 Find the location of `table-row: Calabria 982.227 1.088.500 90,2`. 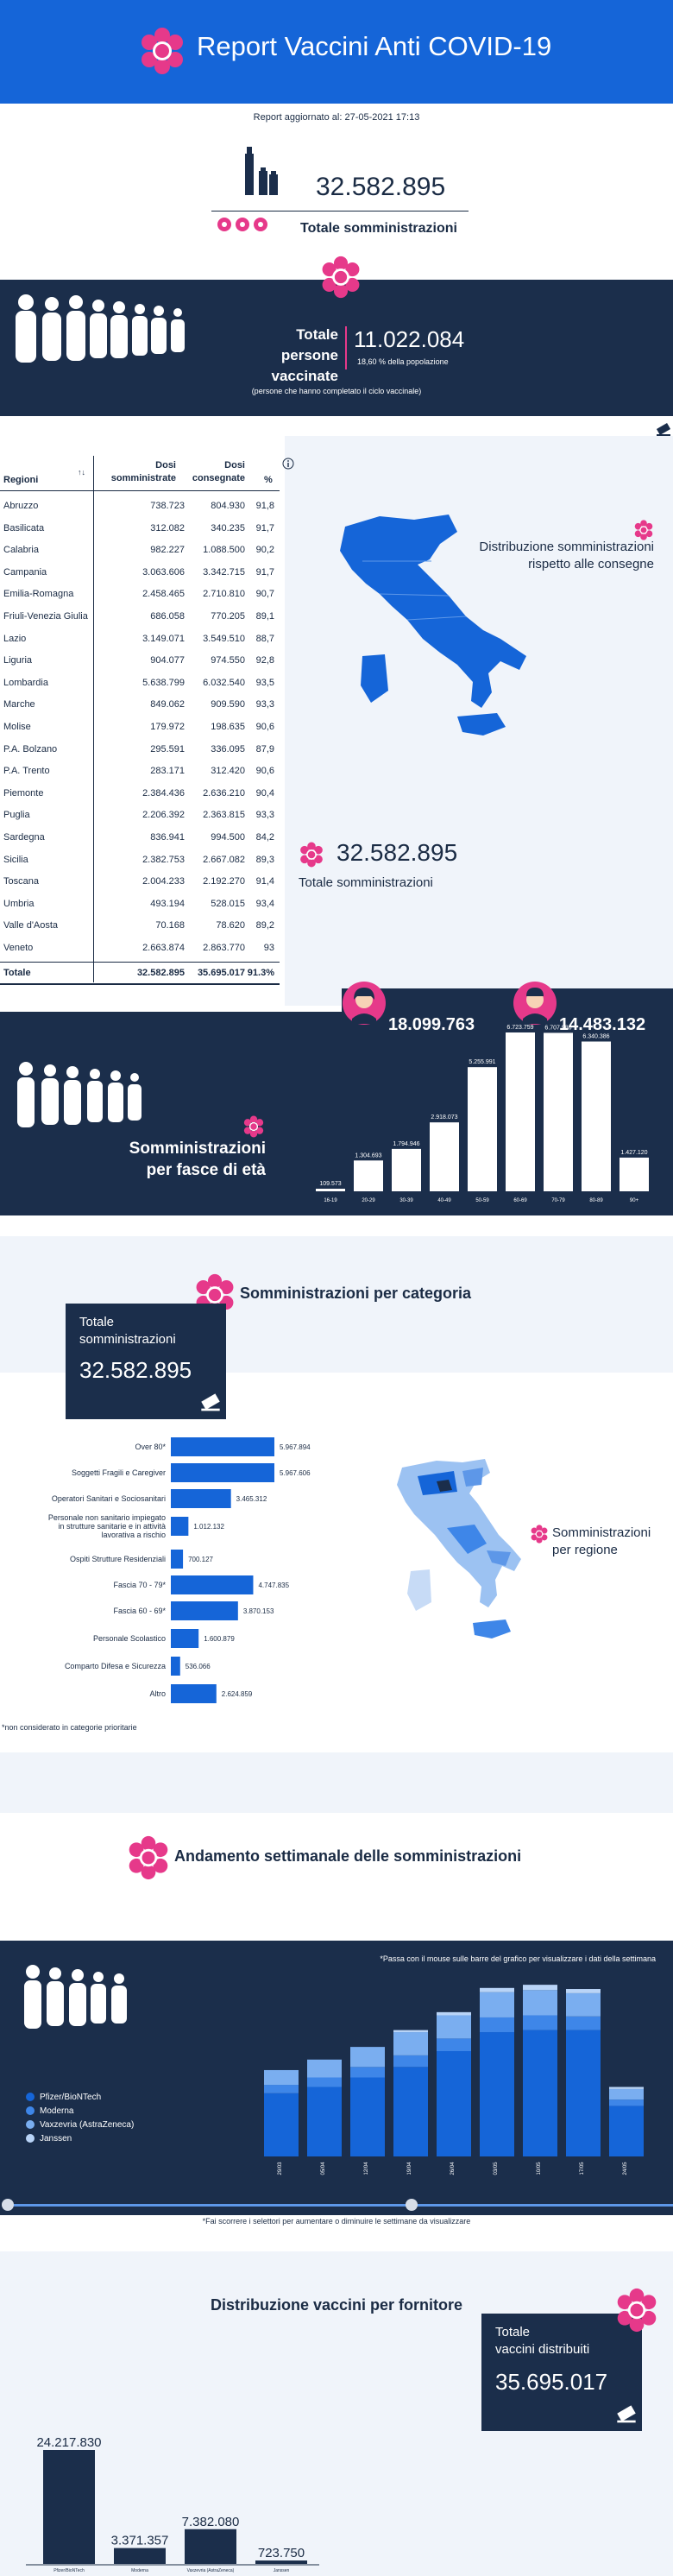

table-row: Calabria 982.227 1.088.500 90,2 is located at coordinates (140, 550).